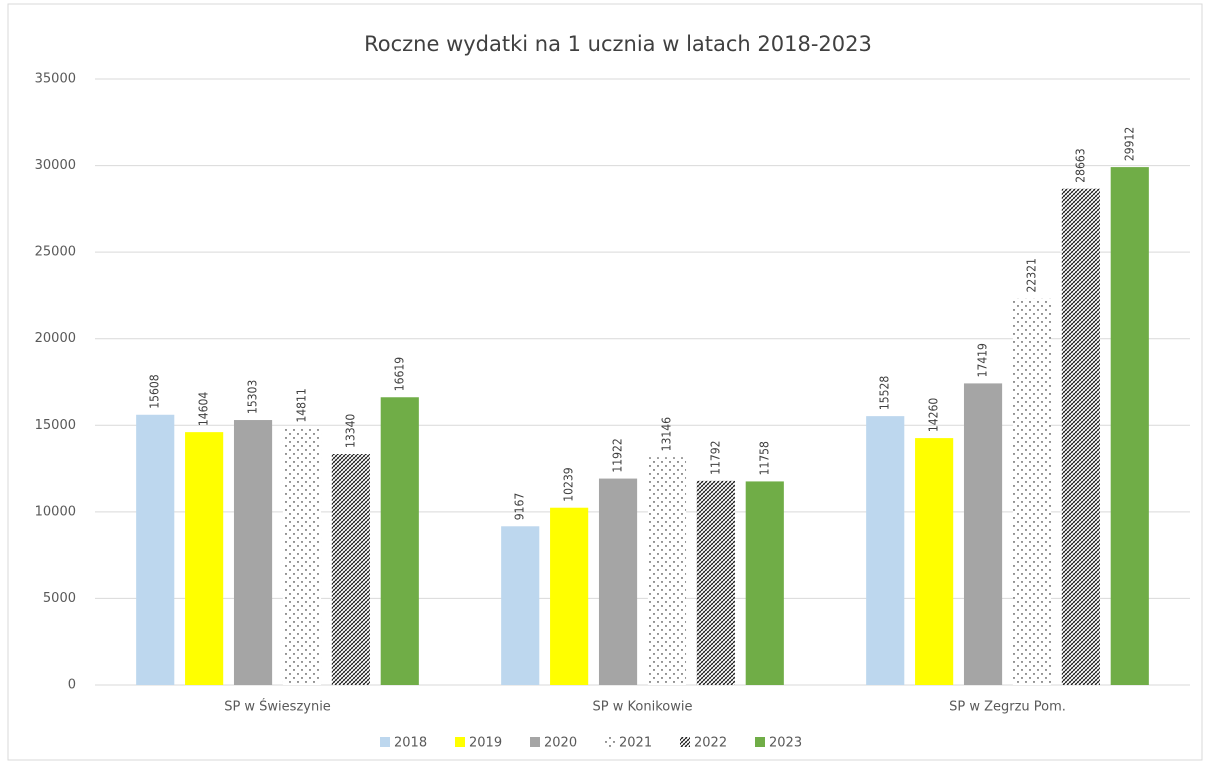 This screenshot has width=1206, height=764. I want to click on legend-label: 2019, so click(485, 743).